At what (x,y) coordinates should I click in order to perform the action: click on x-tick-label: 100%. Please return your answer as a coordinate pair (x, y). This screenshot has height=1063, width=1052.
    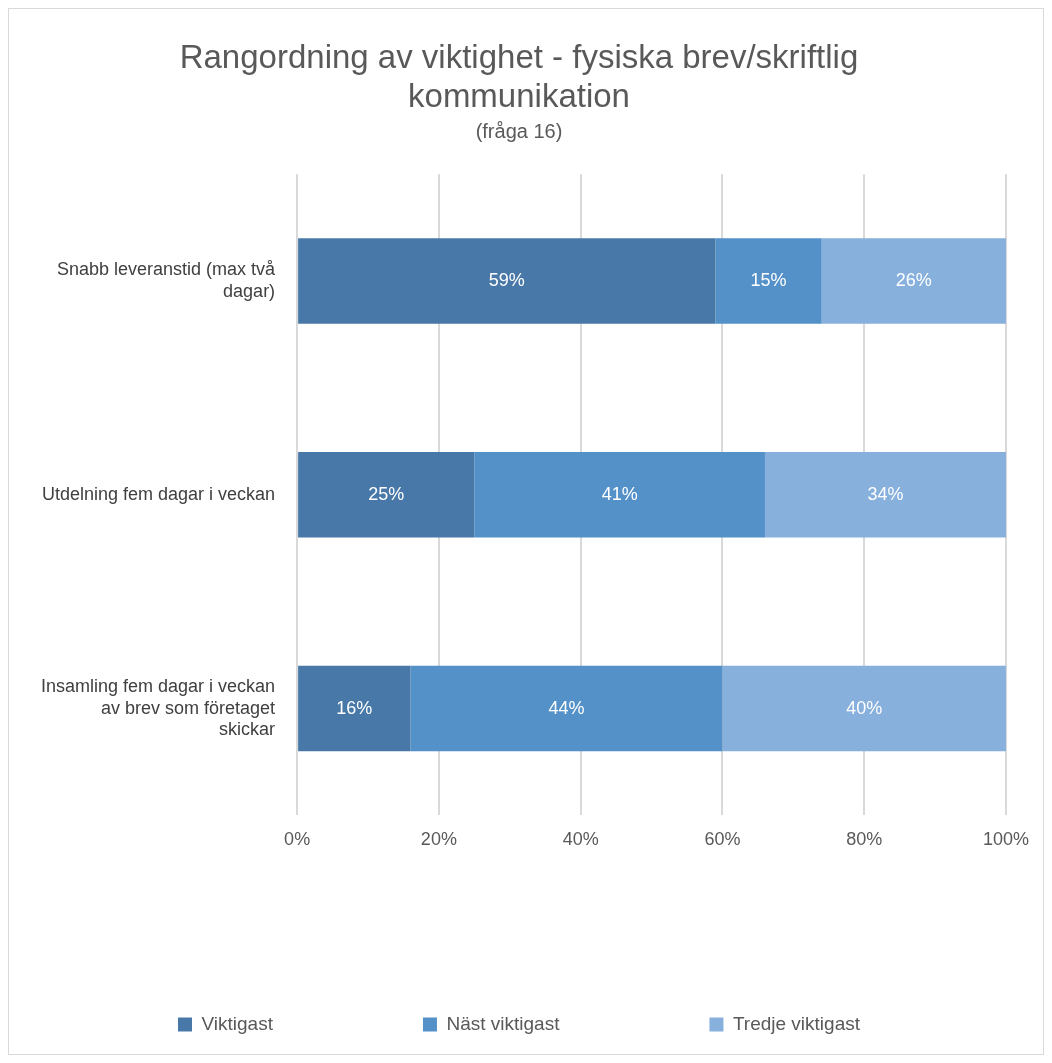
    Looking at the image, I should click on (1005, 839).